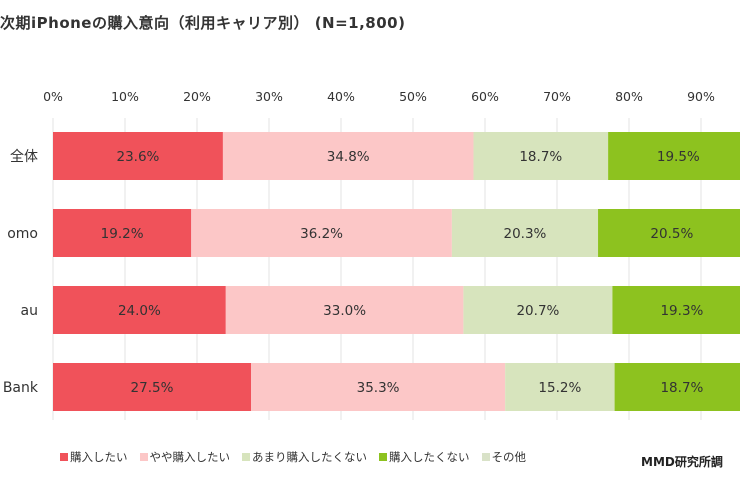 This screenshot has height=493, width=740. Describe the element at coordinates (21, 388) in the screenshot. I see `category-label: Bank` at that location.